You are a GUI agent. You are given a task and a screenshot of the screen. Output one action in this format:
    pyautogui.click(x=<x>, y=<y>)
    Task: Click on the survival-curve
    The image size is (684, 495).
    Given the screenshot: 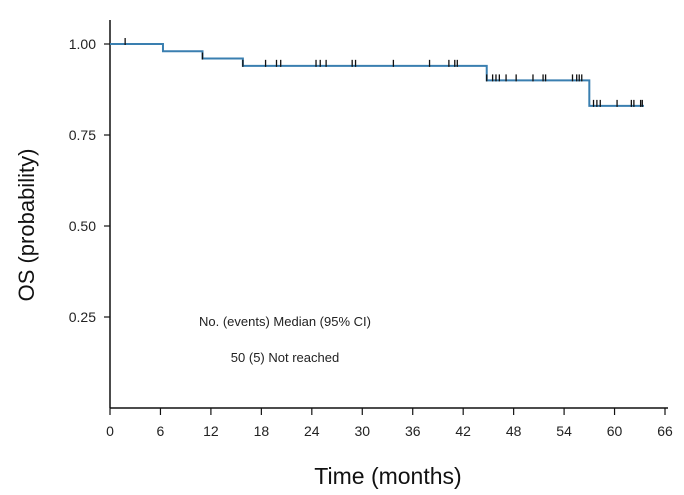 What is the action you would take?
    pyautogui.click(x=377, y=75)
    